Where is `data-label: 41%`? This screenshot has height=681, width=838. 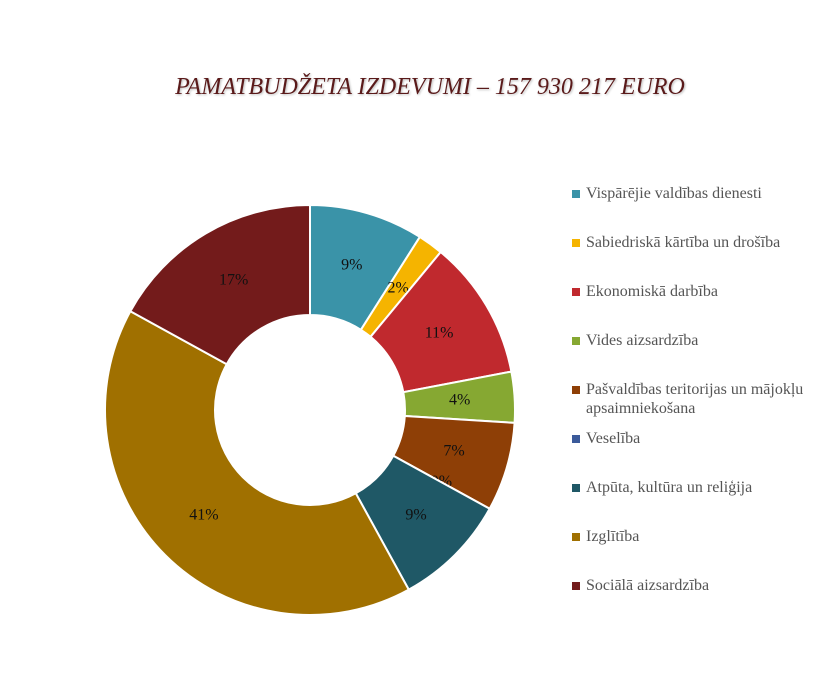 data-label: 41% is located at coordinates (203, 515).